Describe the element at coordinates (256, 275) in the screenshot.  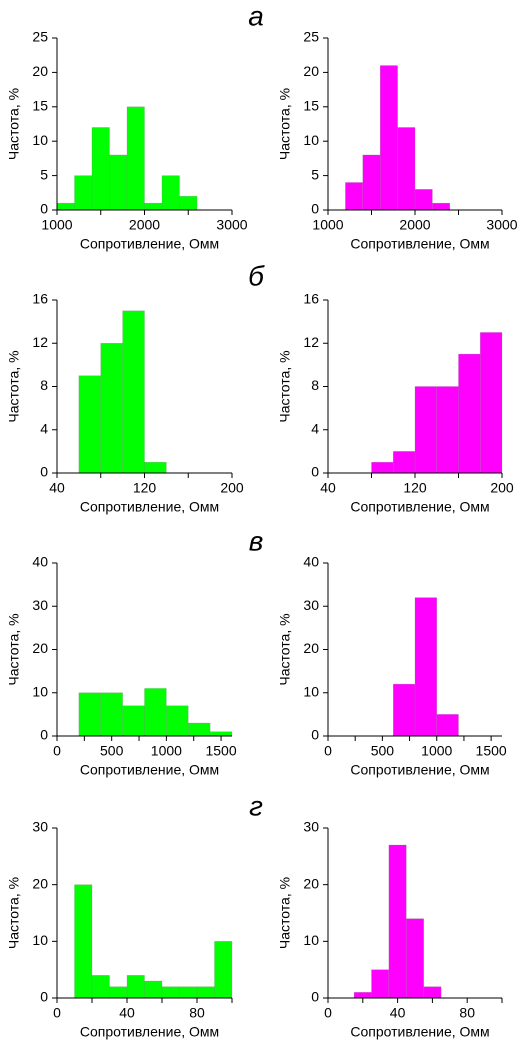
I see `section-label: б` at that location.